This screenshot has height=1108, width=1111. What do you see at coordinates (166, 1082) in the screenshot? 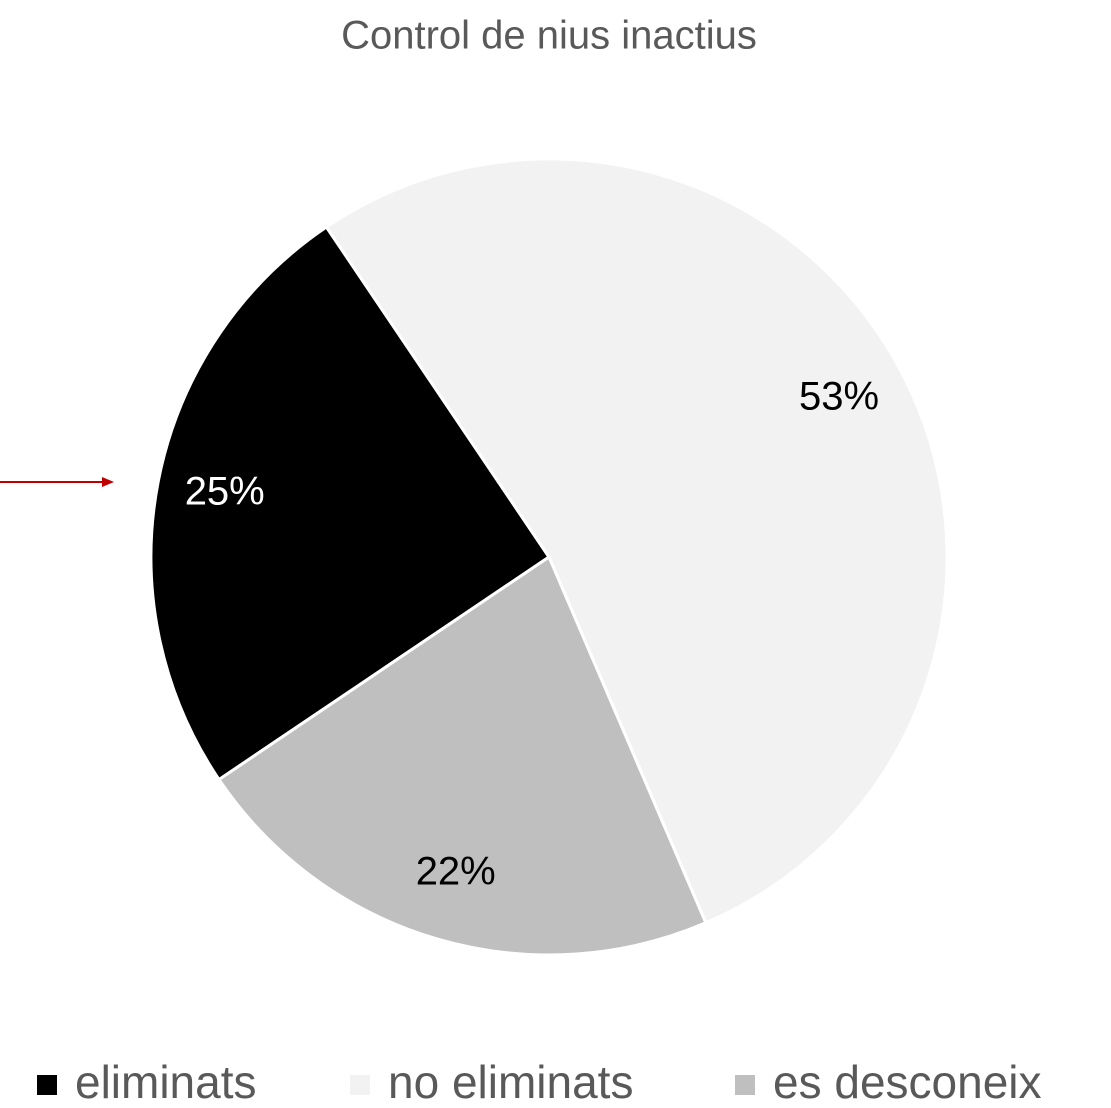
I see `legend-label: eliminats` at bounding box center [166, 1082].